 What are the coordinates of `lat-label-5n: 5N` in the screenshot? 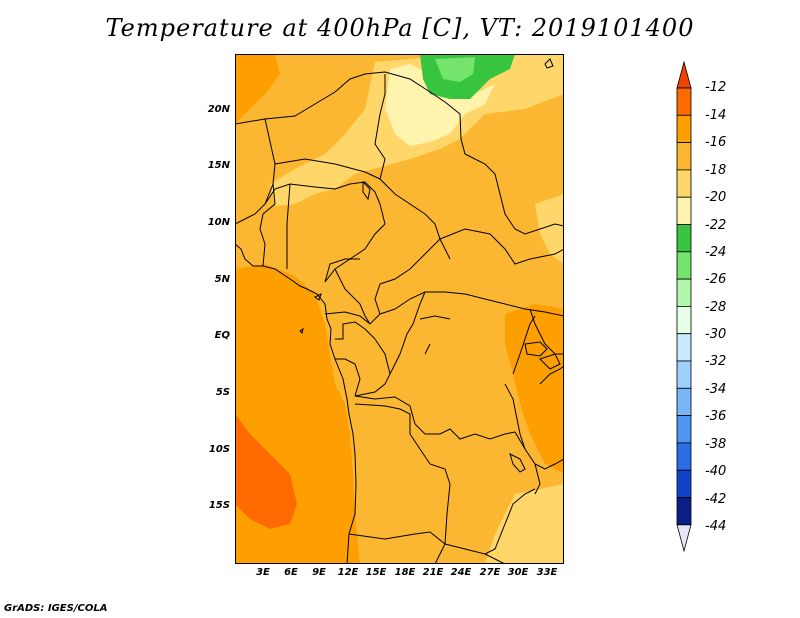 It's located at (222, 279).